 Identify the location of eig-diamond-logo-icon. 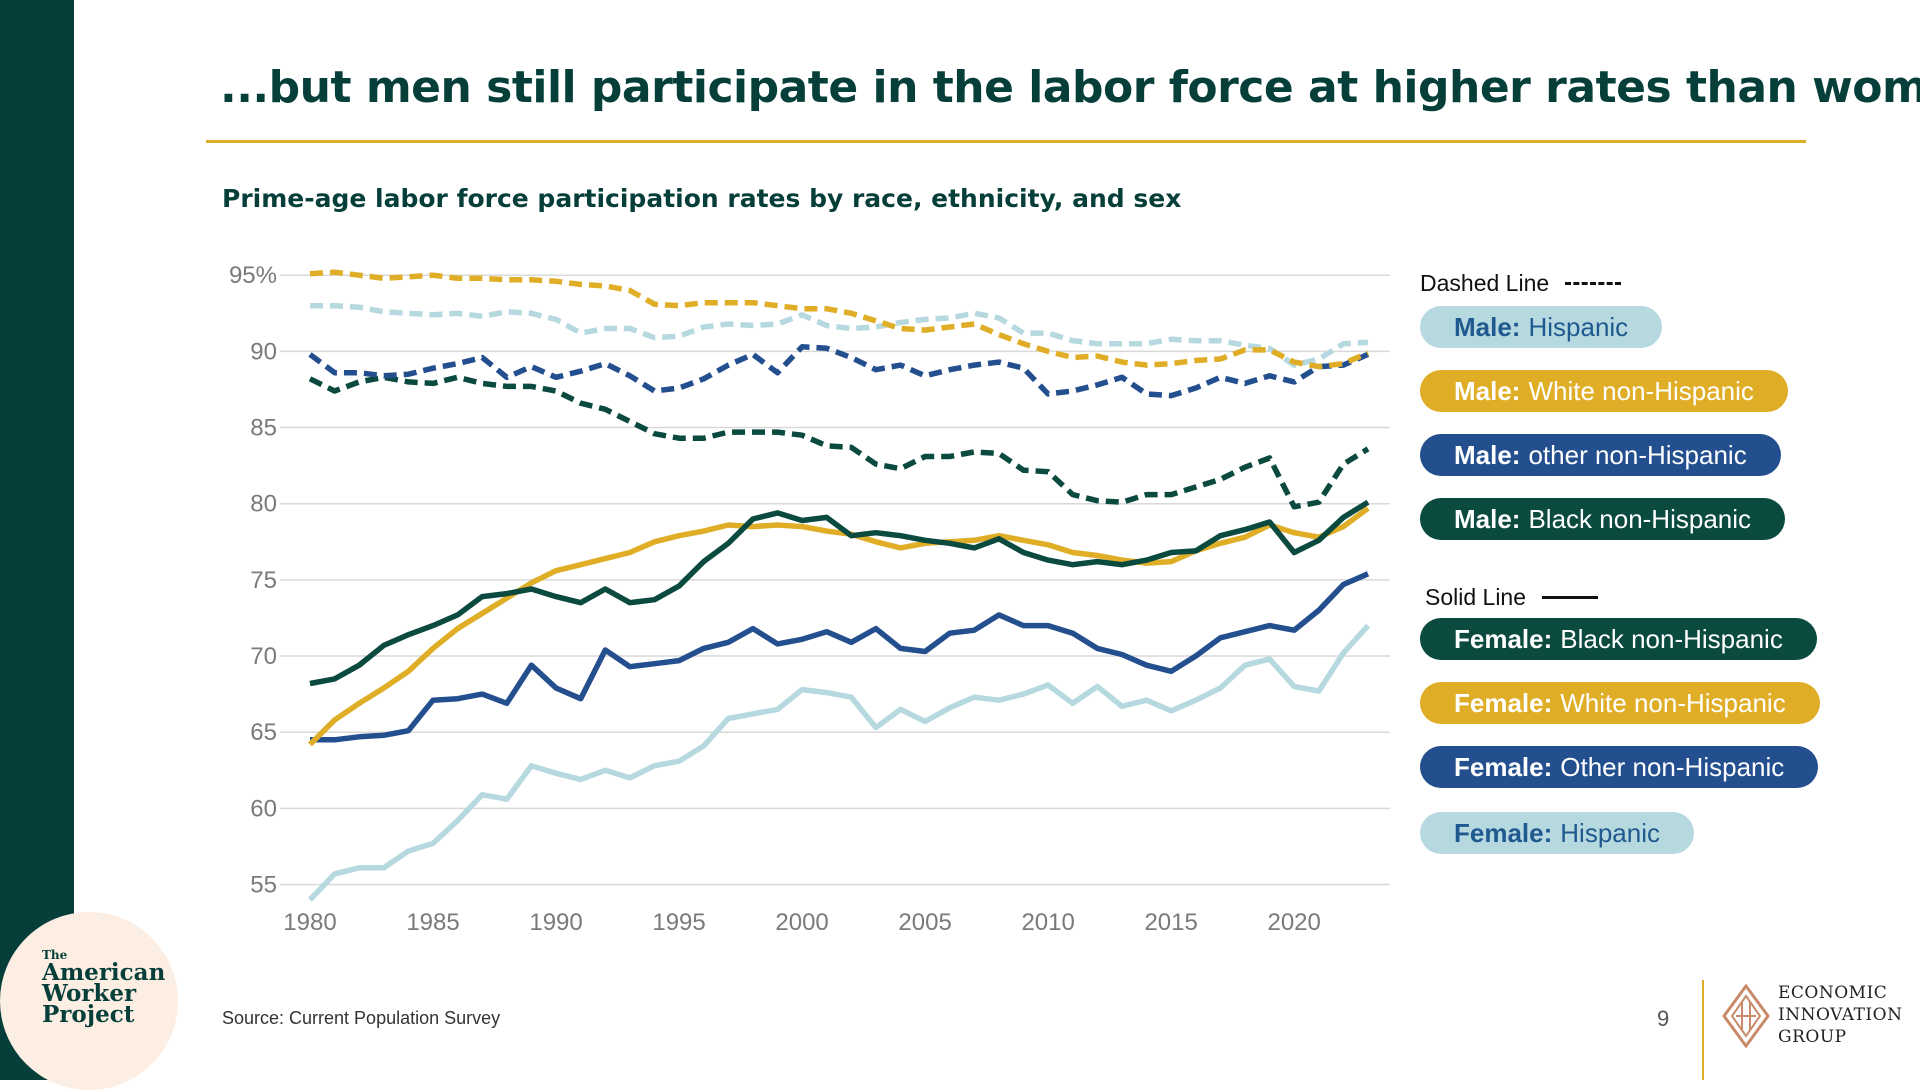
(1746, 1016).